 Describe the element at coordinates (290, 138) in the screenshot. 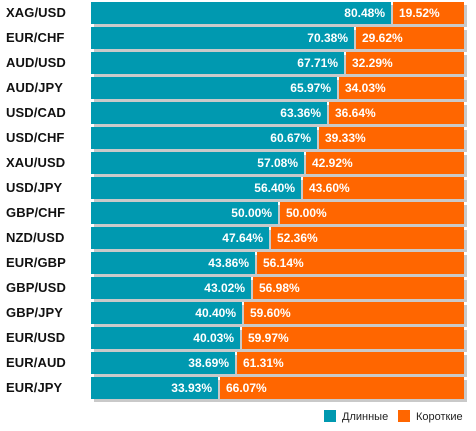

I see `value-label-long: 60.67%` at that location.